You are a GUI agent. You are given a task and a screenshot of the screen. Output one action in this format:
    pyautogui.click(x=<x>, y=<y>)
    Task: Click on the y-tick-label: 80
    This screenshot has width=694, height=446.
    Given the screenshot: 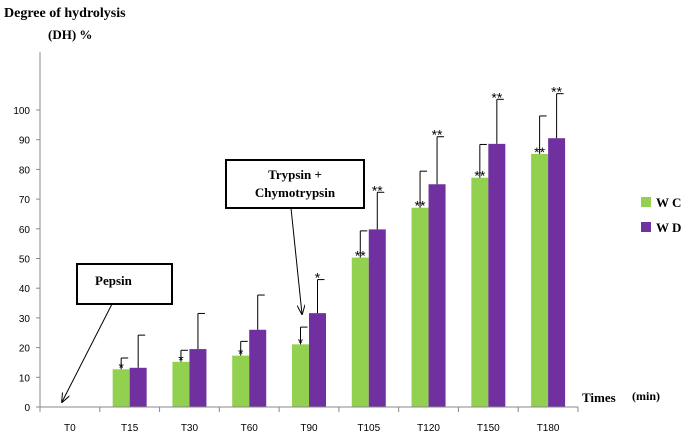 What is the action you would take?
    pyautogui.click(x=25, y=170)
    